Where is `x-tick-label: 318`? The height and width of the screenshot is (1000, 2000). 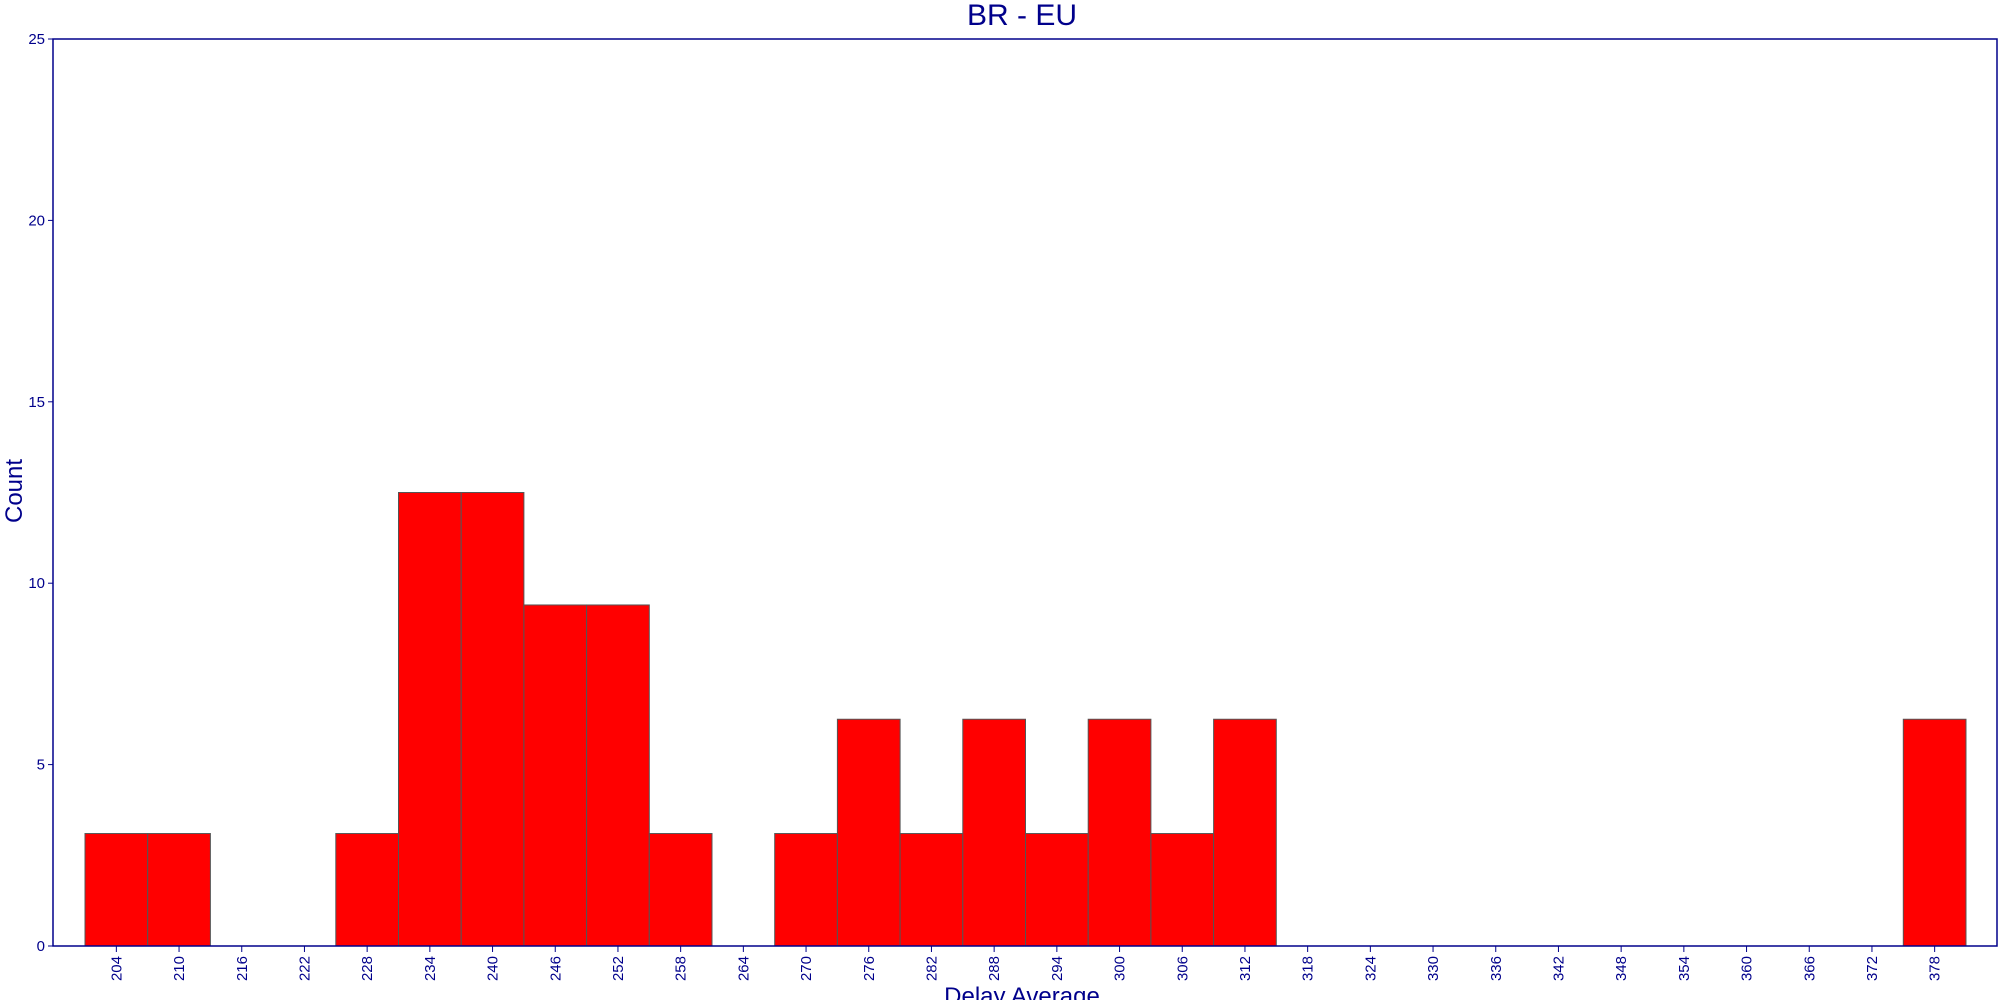 x-tick-label: 318 is located at coordinates (1308, 968).